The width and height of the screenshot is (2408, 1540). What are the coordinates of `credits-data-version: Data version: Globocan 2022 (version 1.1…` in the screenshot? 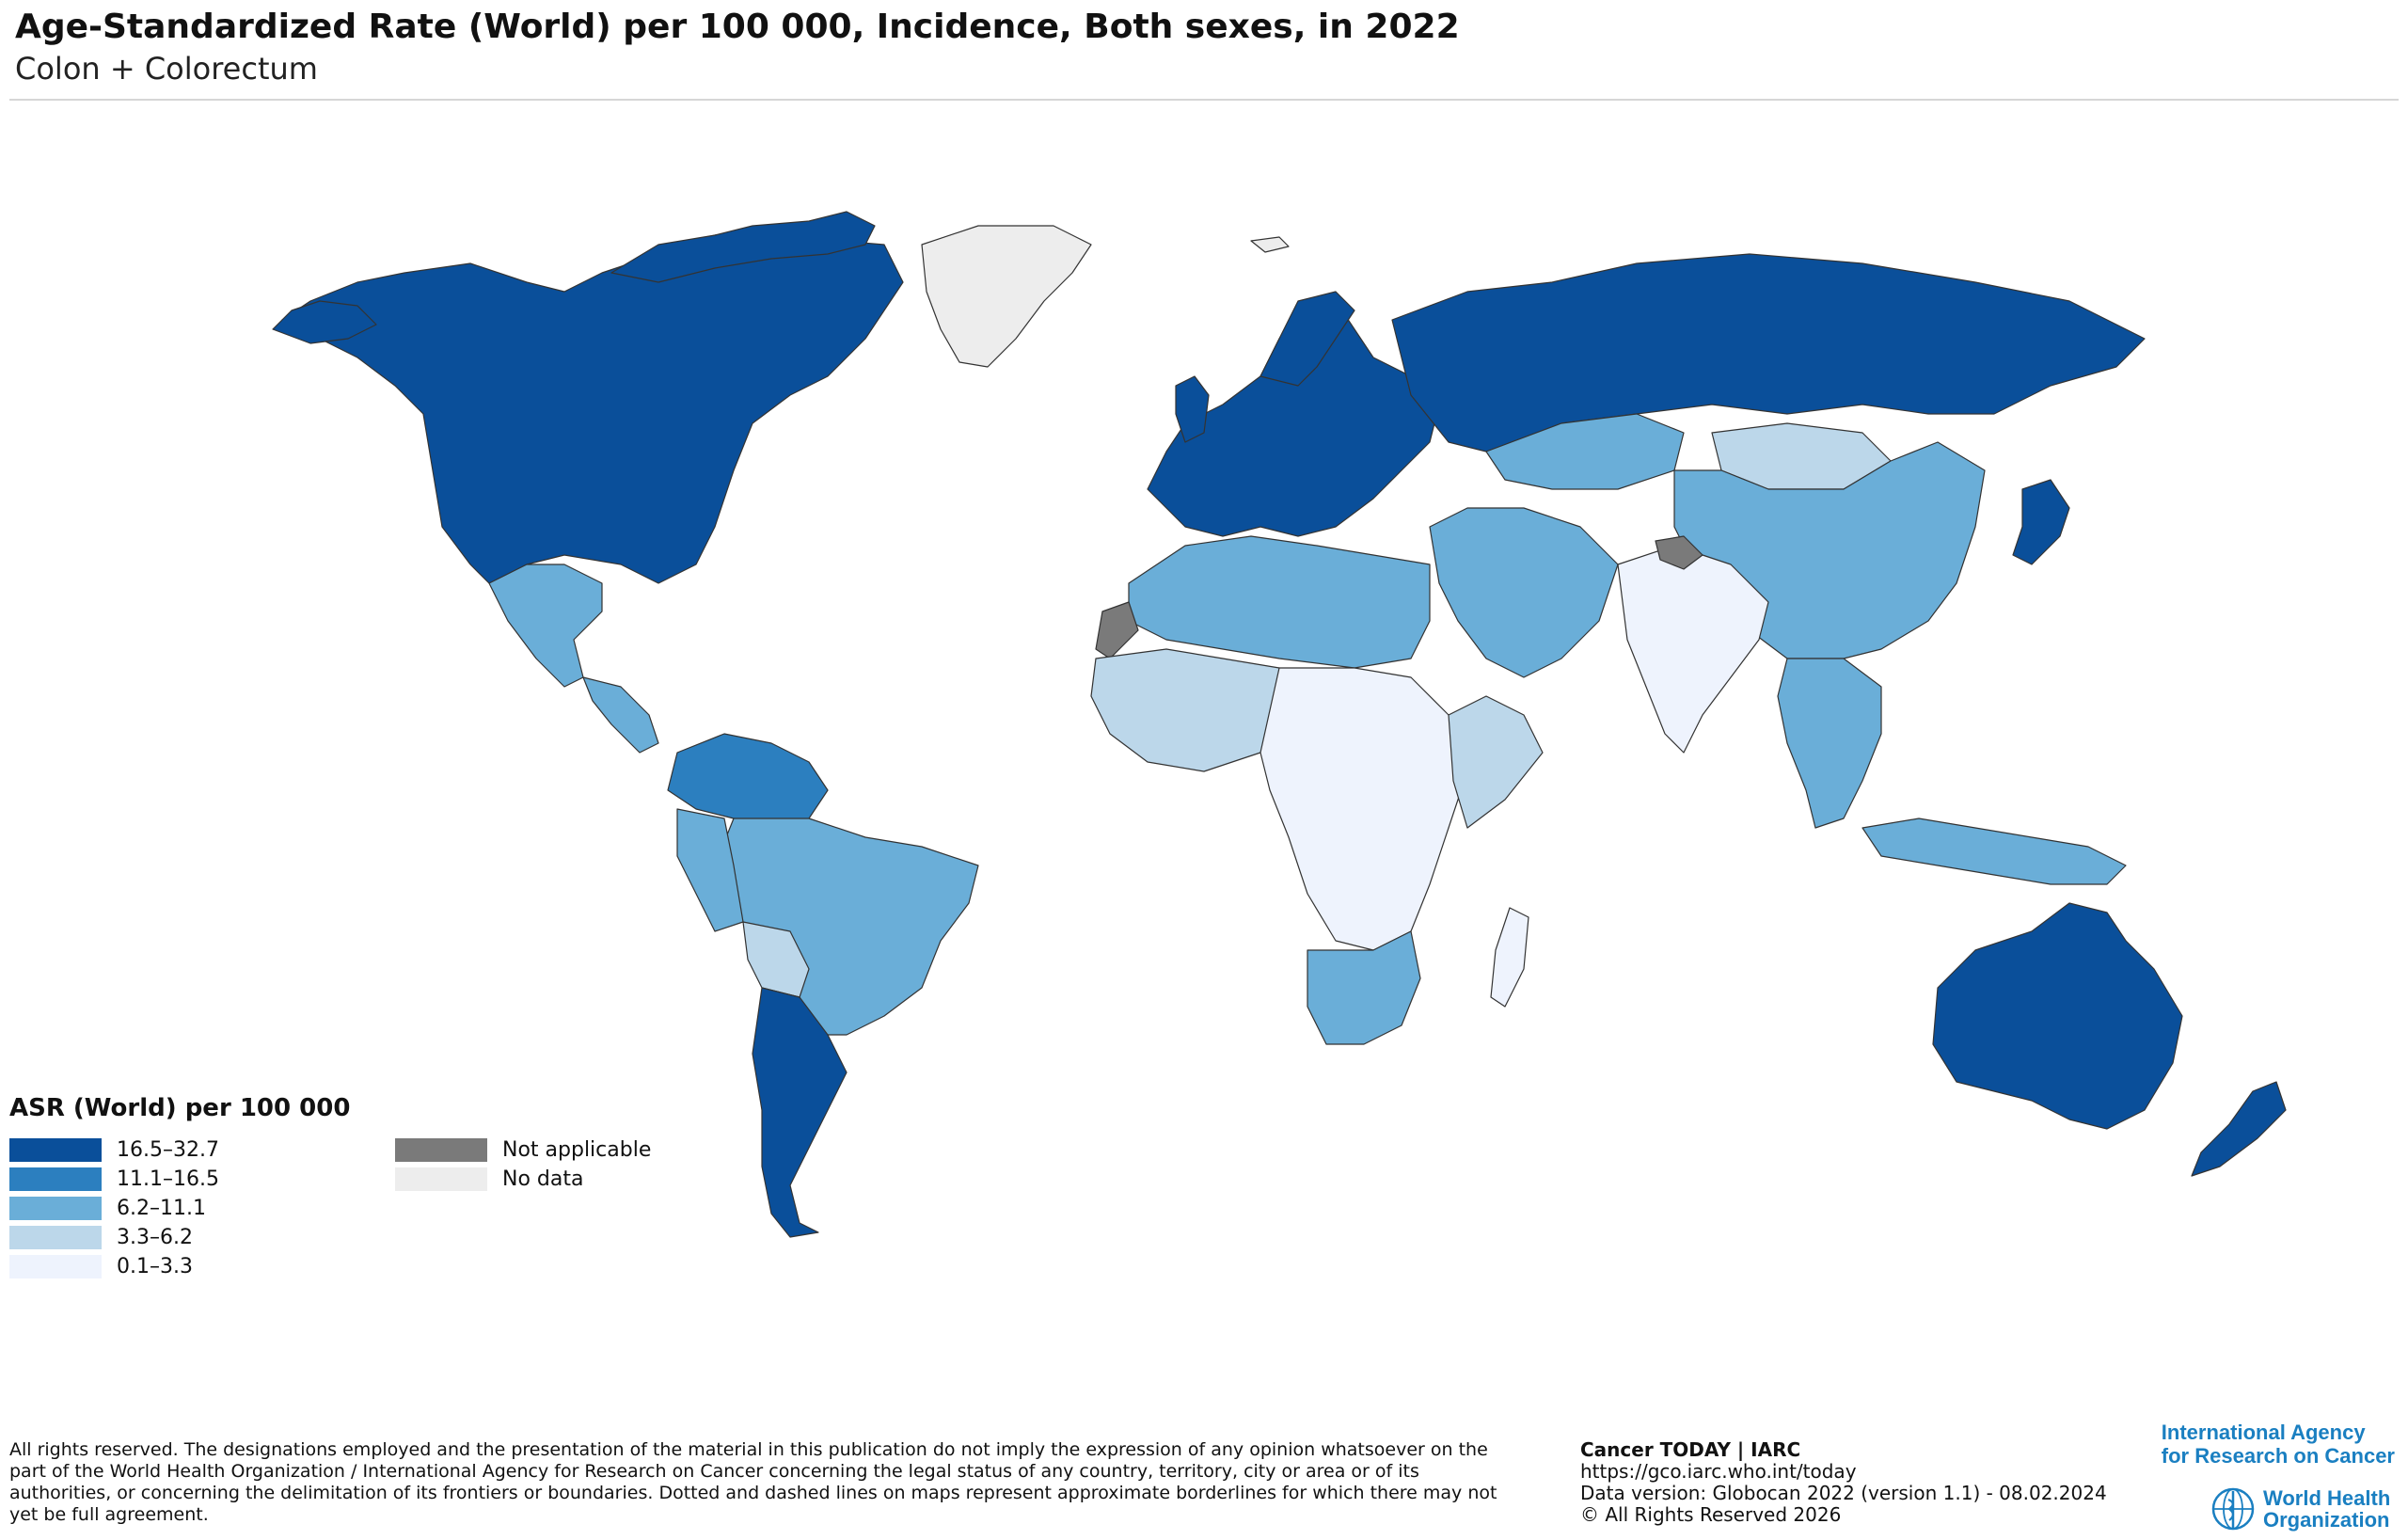 It's located at (1844, 1493).